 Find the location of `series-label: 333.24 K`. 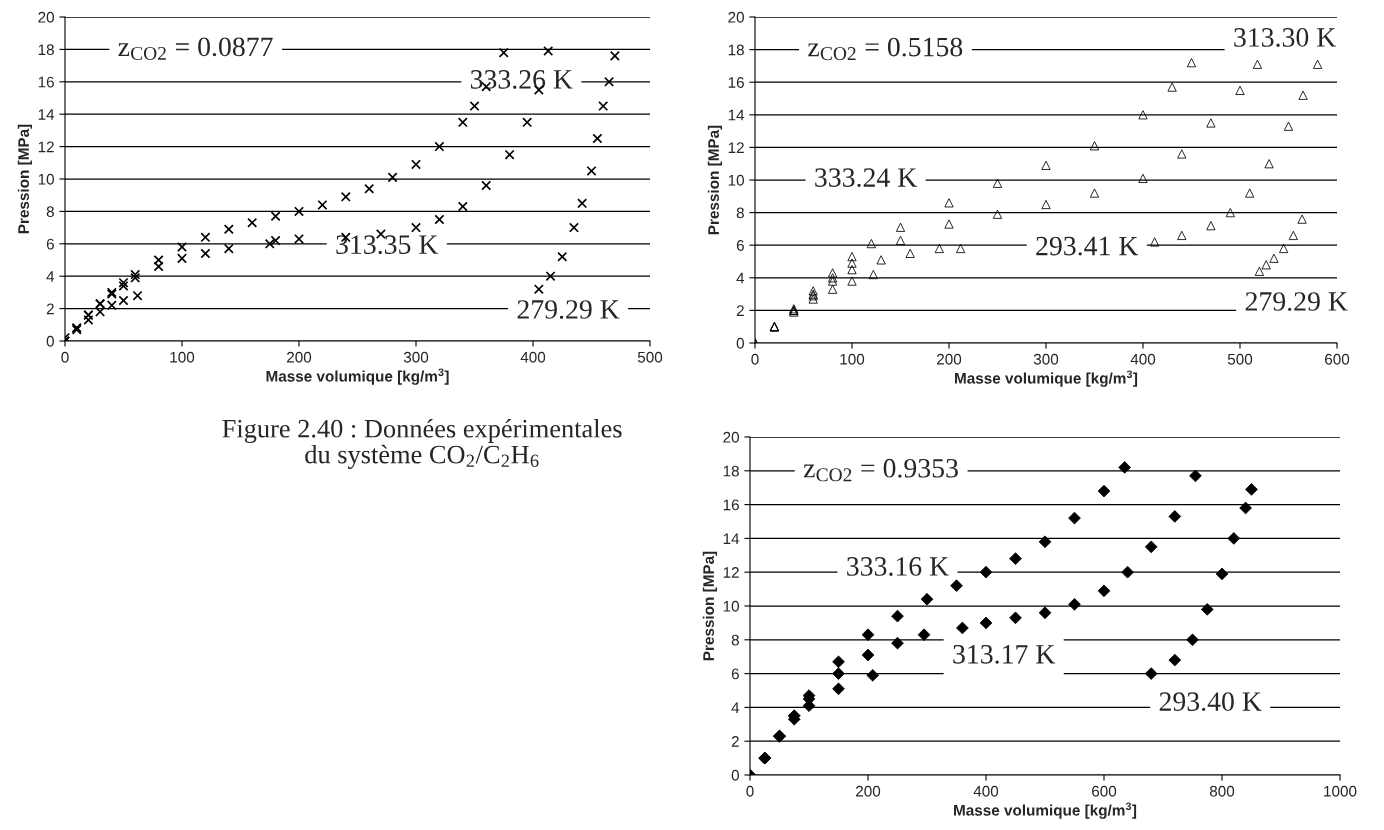

series-label: 333.24 K is located at coordinates (866, 178).